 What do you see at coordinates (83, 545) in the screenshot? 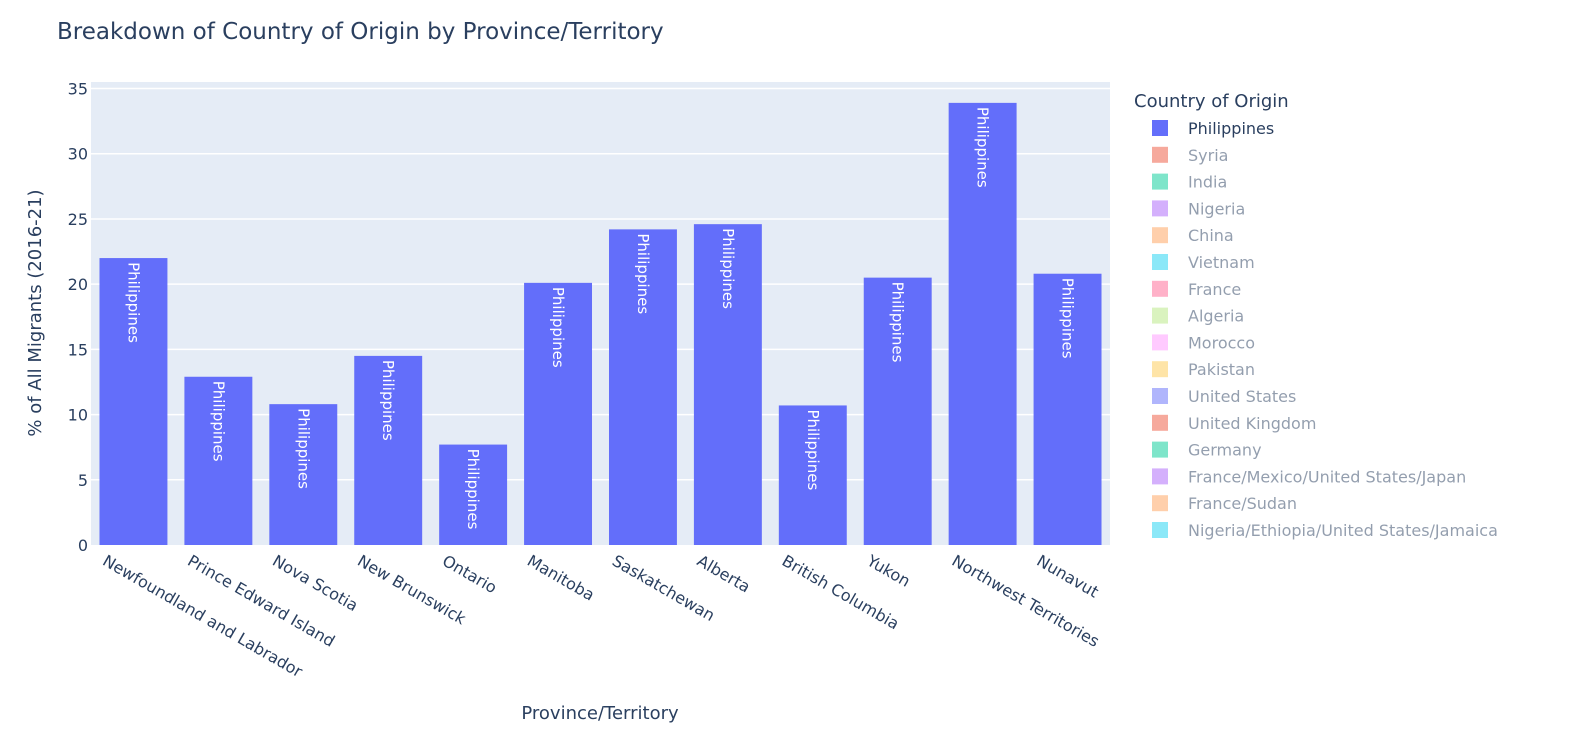
I see `y-tick-label: 0` at bounding box center [83, 545].